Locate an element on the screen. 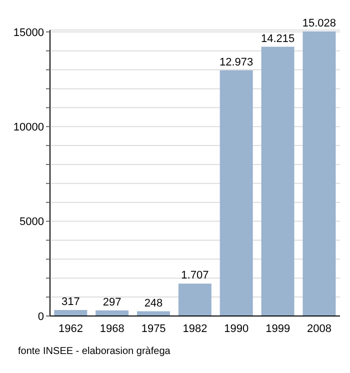 The height and width of the screenshot is (373, 350). data-label: 248 is located at coordinates (153, 303).